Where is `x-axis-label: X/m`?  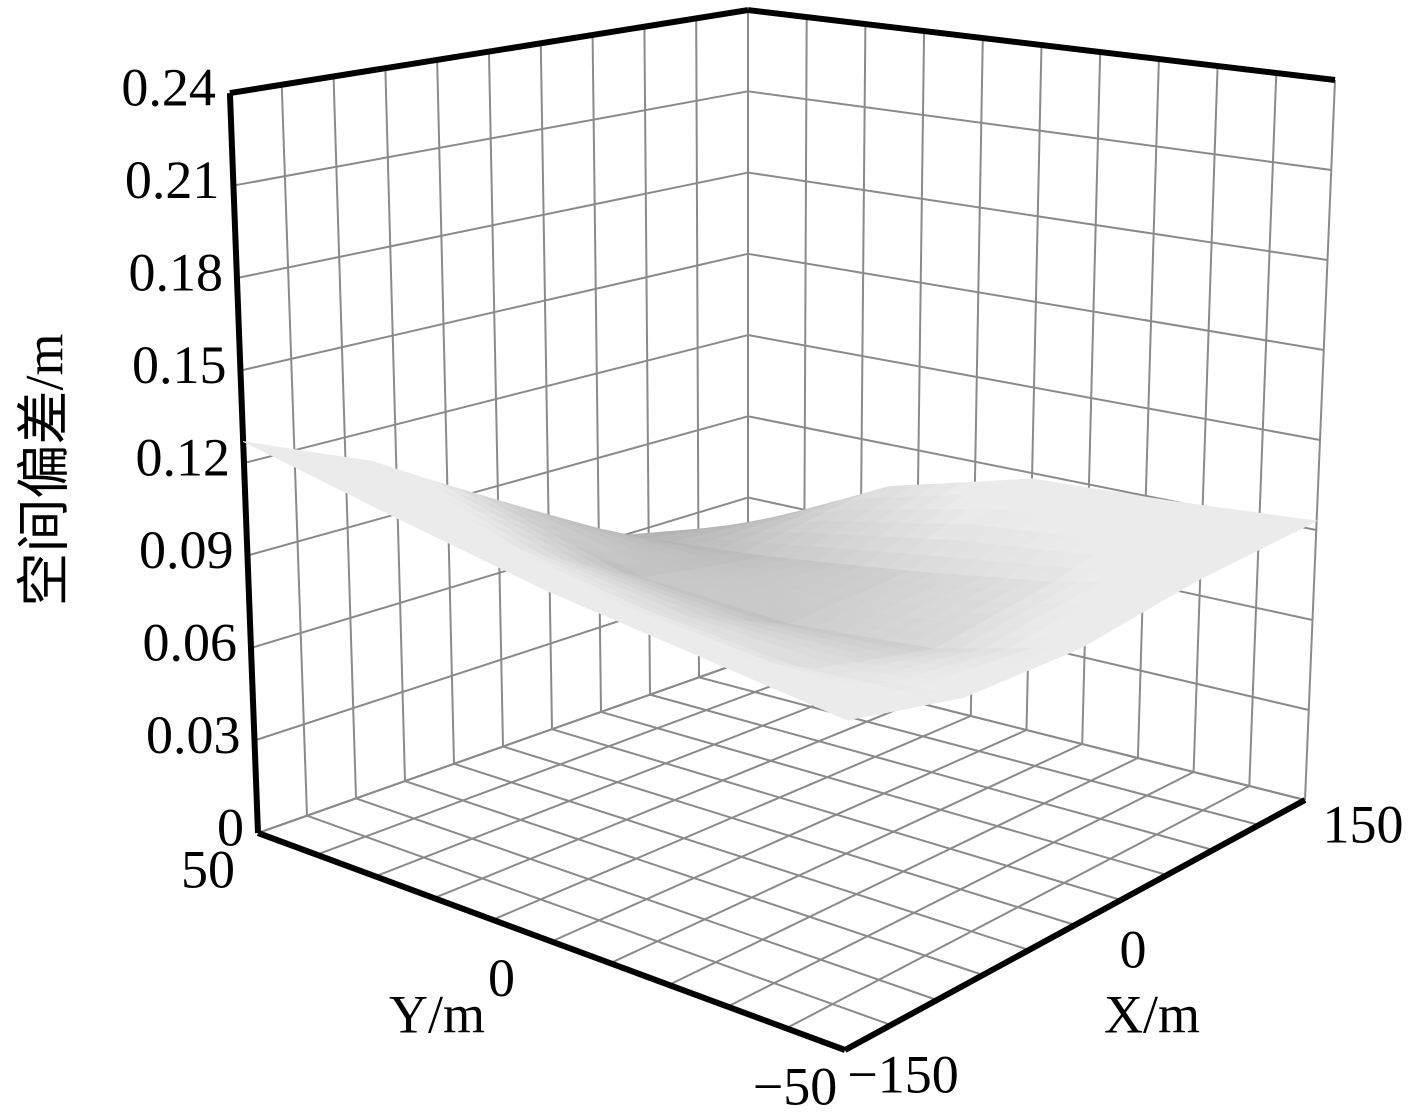
x-axis-label: X/m is located at coordinates (1152, 1014).